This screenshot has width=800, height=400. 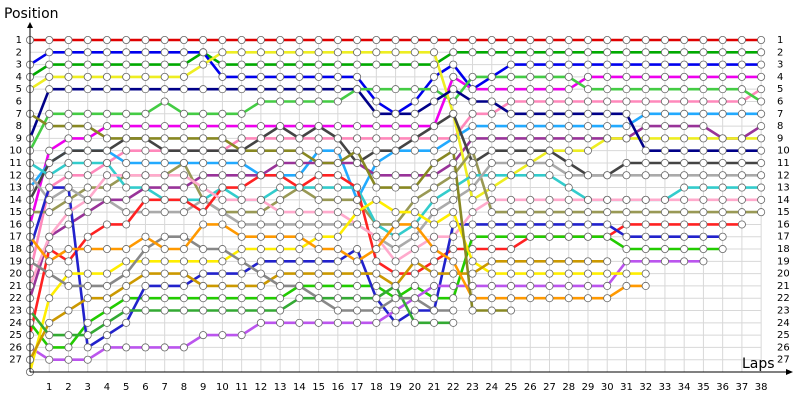 I want to click on y-tick-label-right: 3, so click(x=780, y=65).